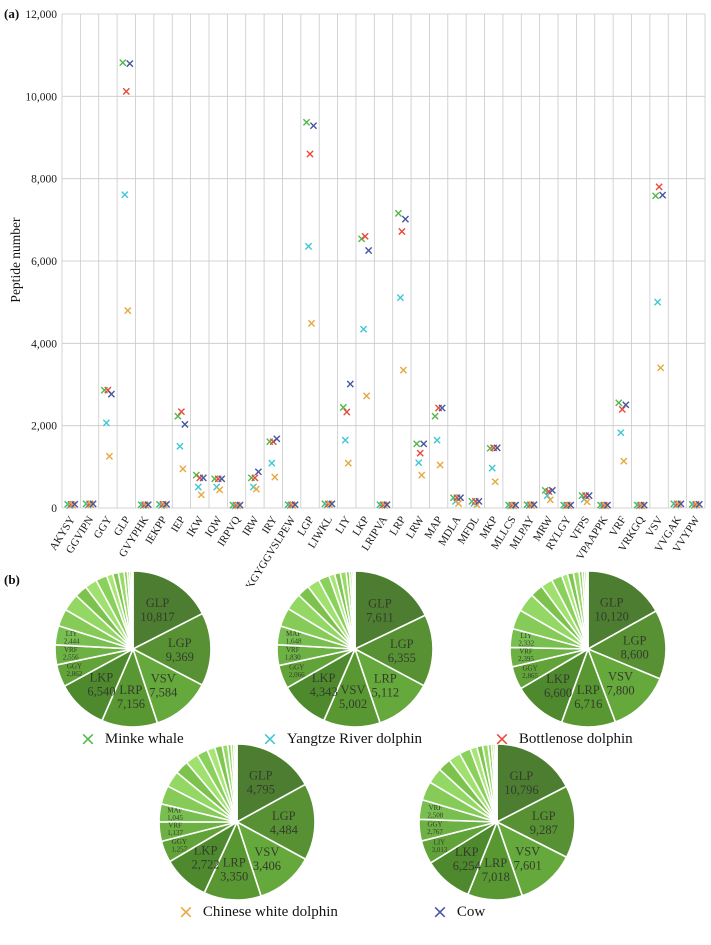 Image resolution: width=711 pixels, height=945 pixels. What do you see at coordinates (415, 527) in the screenshot?
I see `x-tick-label: LRW` at bounding box center [415, 527].